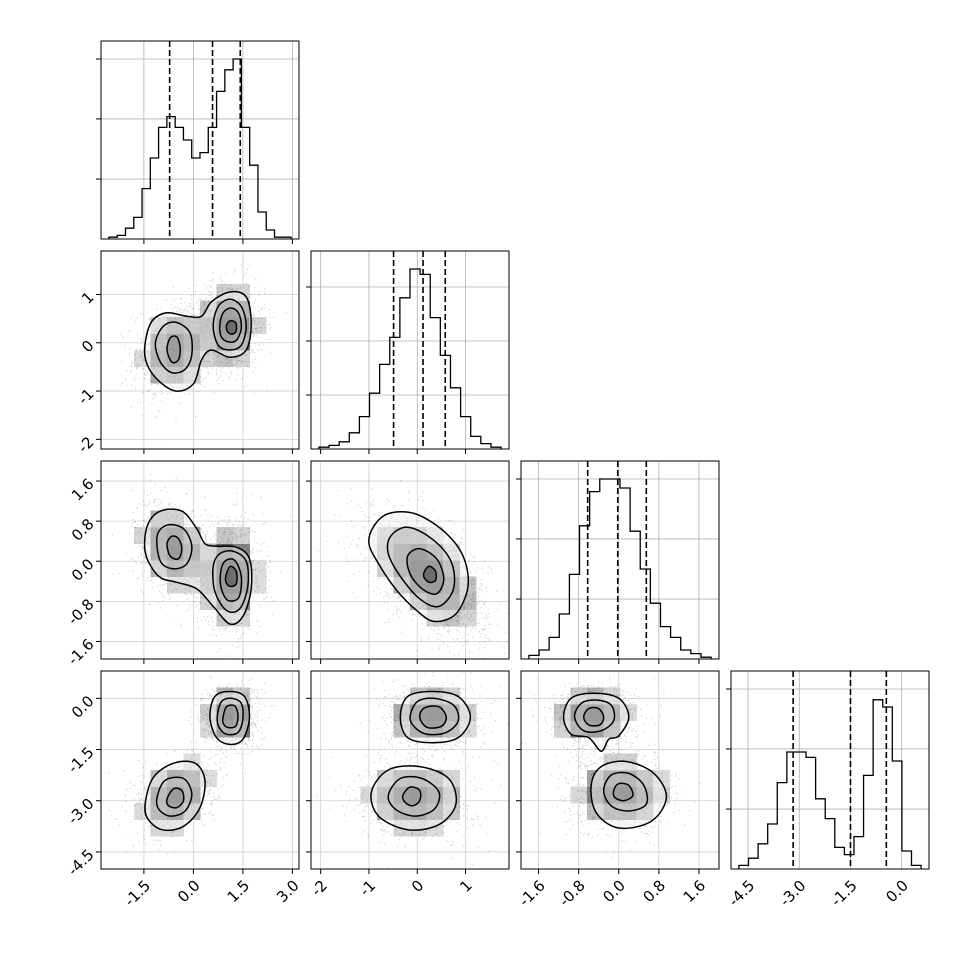 The height and width of the screenshot is (970, 970). I want to click on x-tick-label: -1.6, so click(531, 893).